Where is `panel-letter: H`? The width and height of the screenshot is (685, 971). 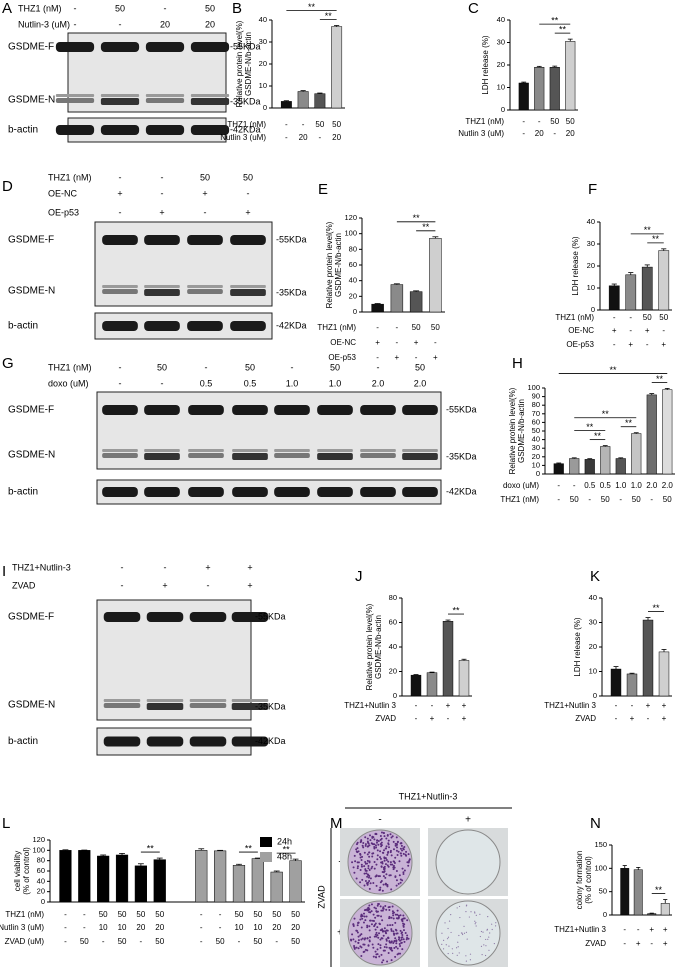
panel-letter: H is located at coordinates (517, 363).